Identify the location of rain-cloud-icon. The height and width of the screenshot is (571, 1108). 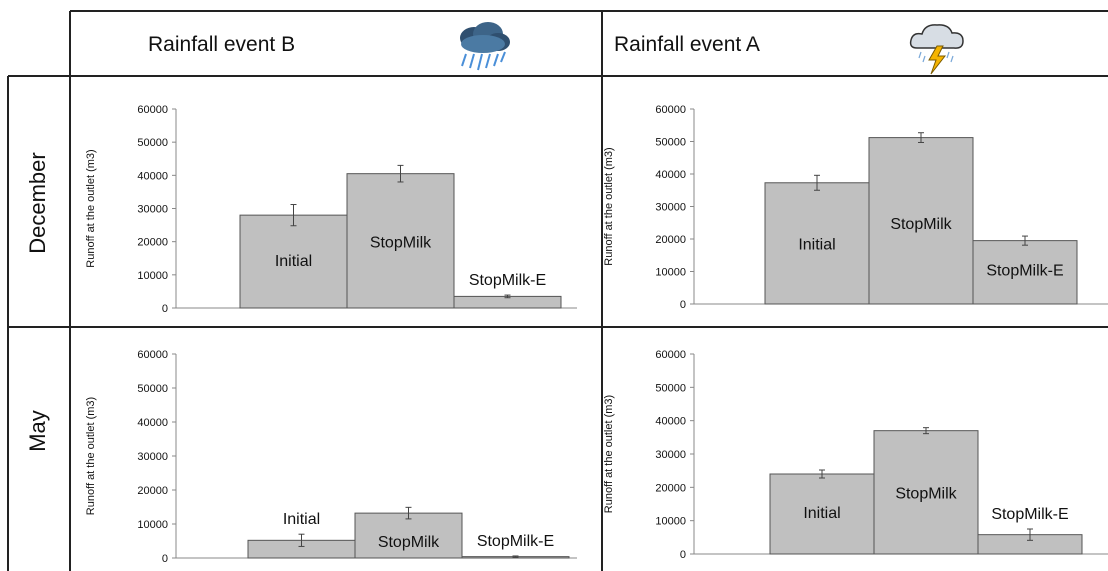
(485, 46).